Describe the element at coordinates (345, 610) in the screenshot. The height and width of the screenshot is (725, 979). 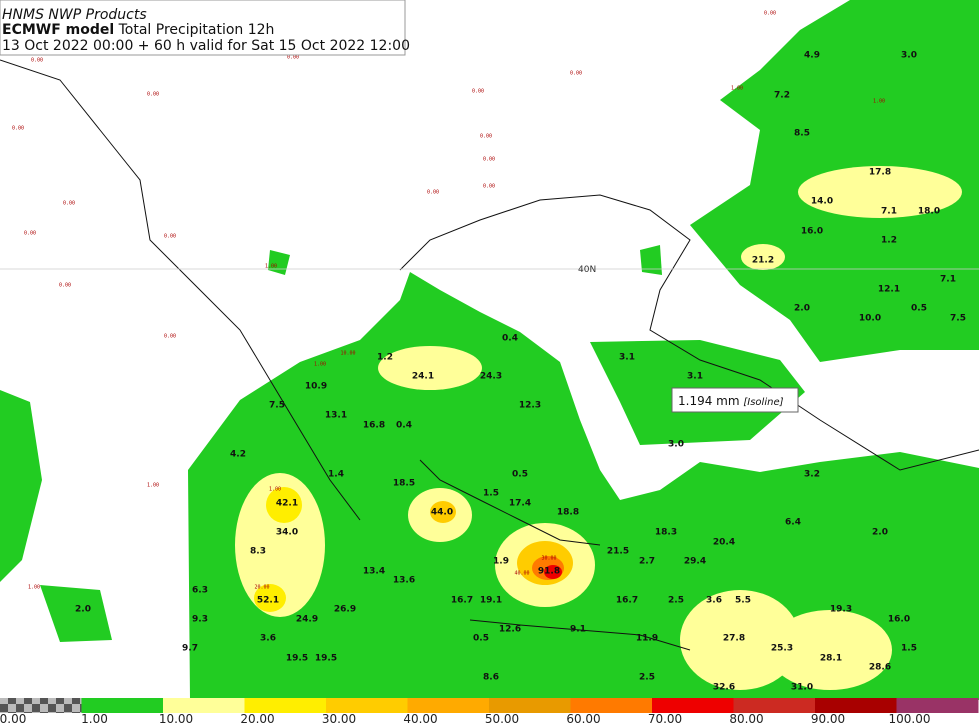
I see `precip-value: 26.9` at that location.